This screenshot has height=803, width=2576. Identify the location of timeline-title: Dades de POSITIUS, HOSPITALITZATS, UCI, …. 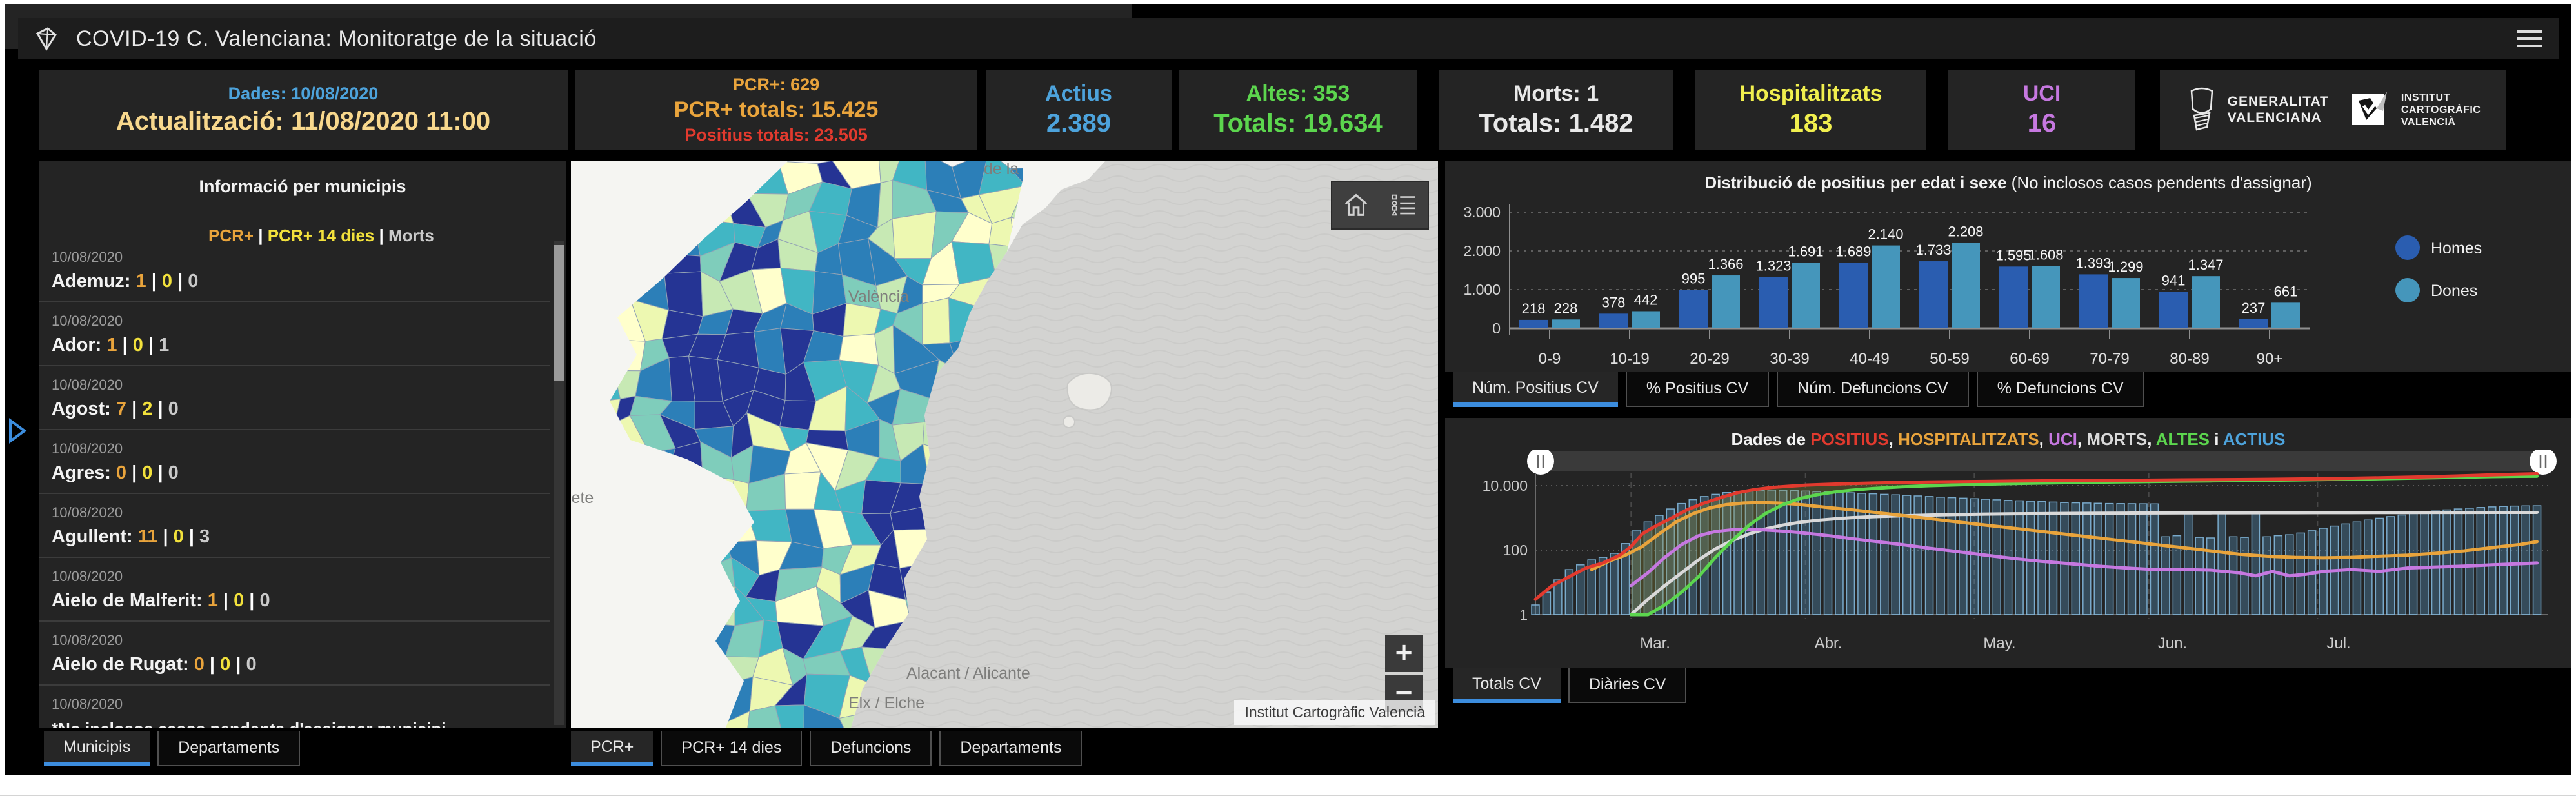
(2008, 440).